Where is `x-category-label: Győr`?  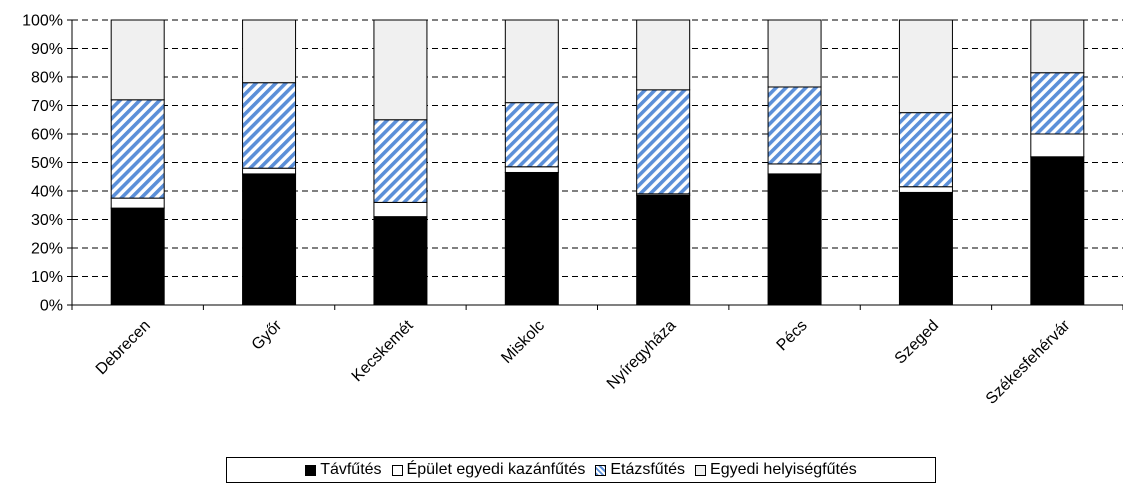
x-category-label: Győr is located at coordinates (267, 335).